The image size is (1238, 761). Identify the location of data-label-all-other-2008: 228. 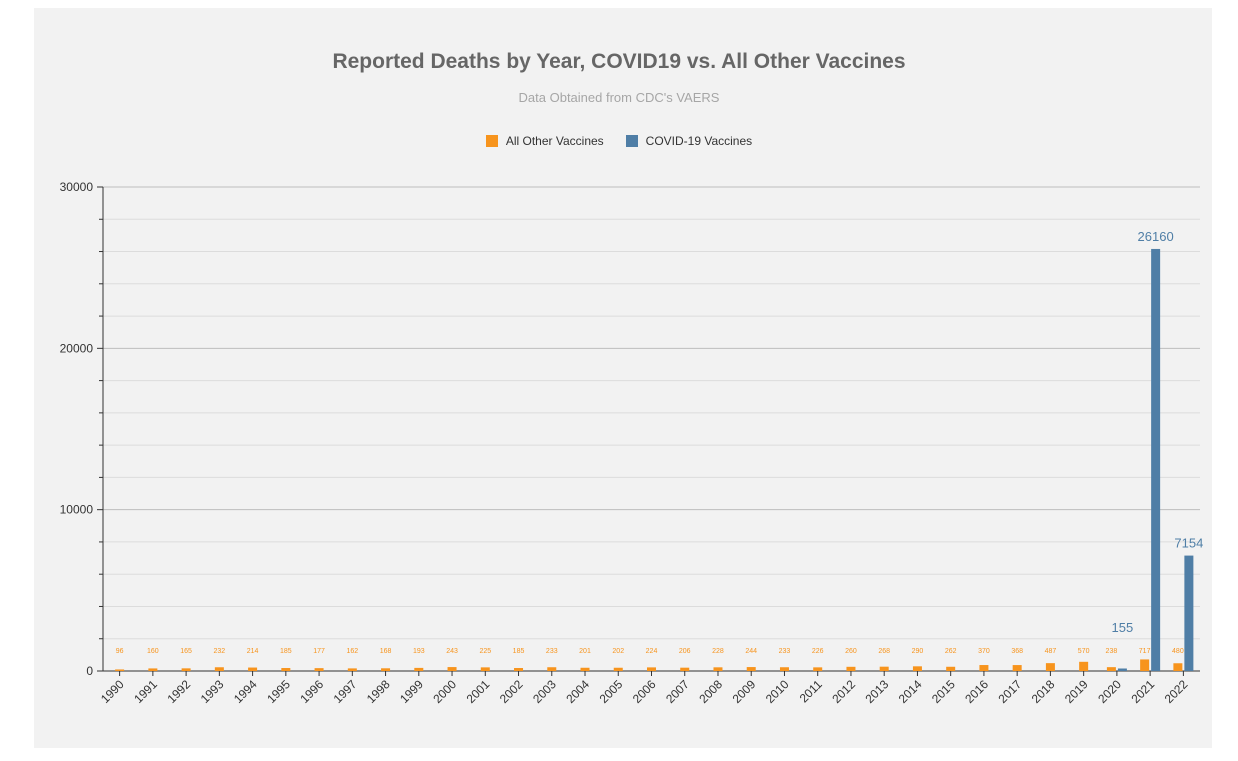
(718, 651).